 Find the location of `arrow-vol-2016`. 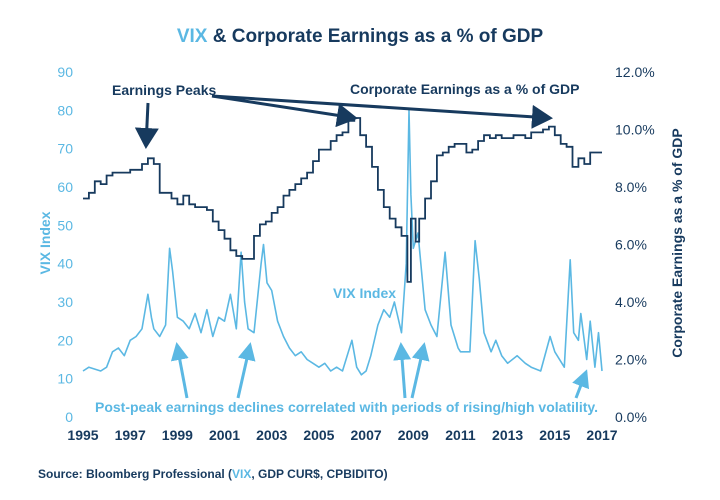

arrow-vol-2016 is located at coordinates (581, 384).